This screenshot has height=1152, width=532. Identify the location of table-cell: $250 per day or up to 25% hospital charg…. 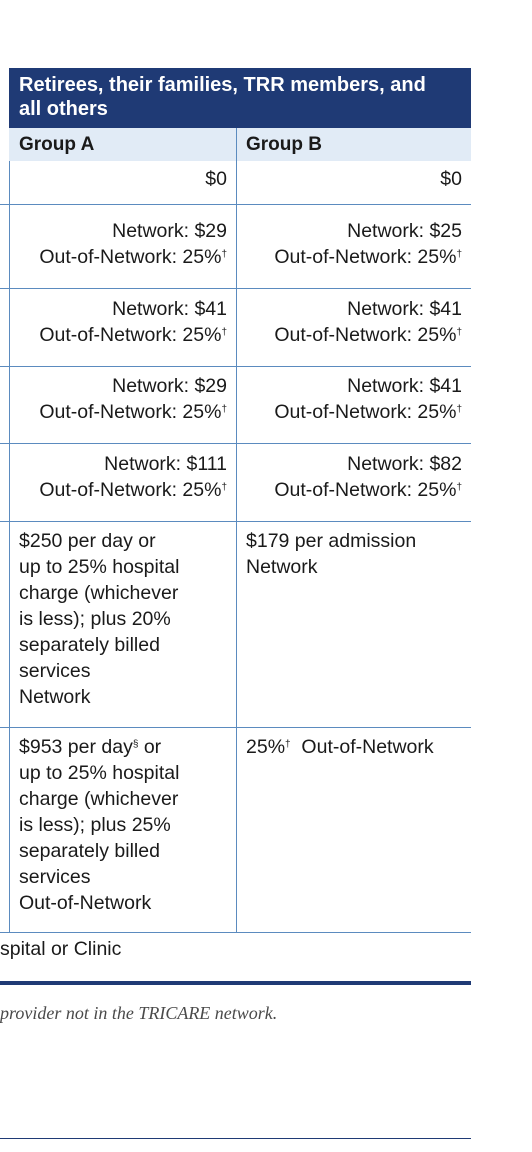
(124, 619).